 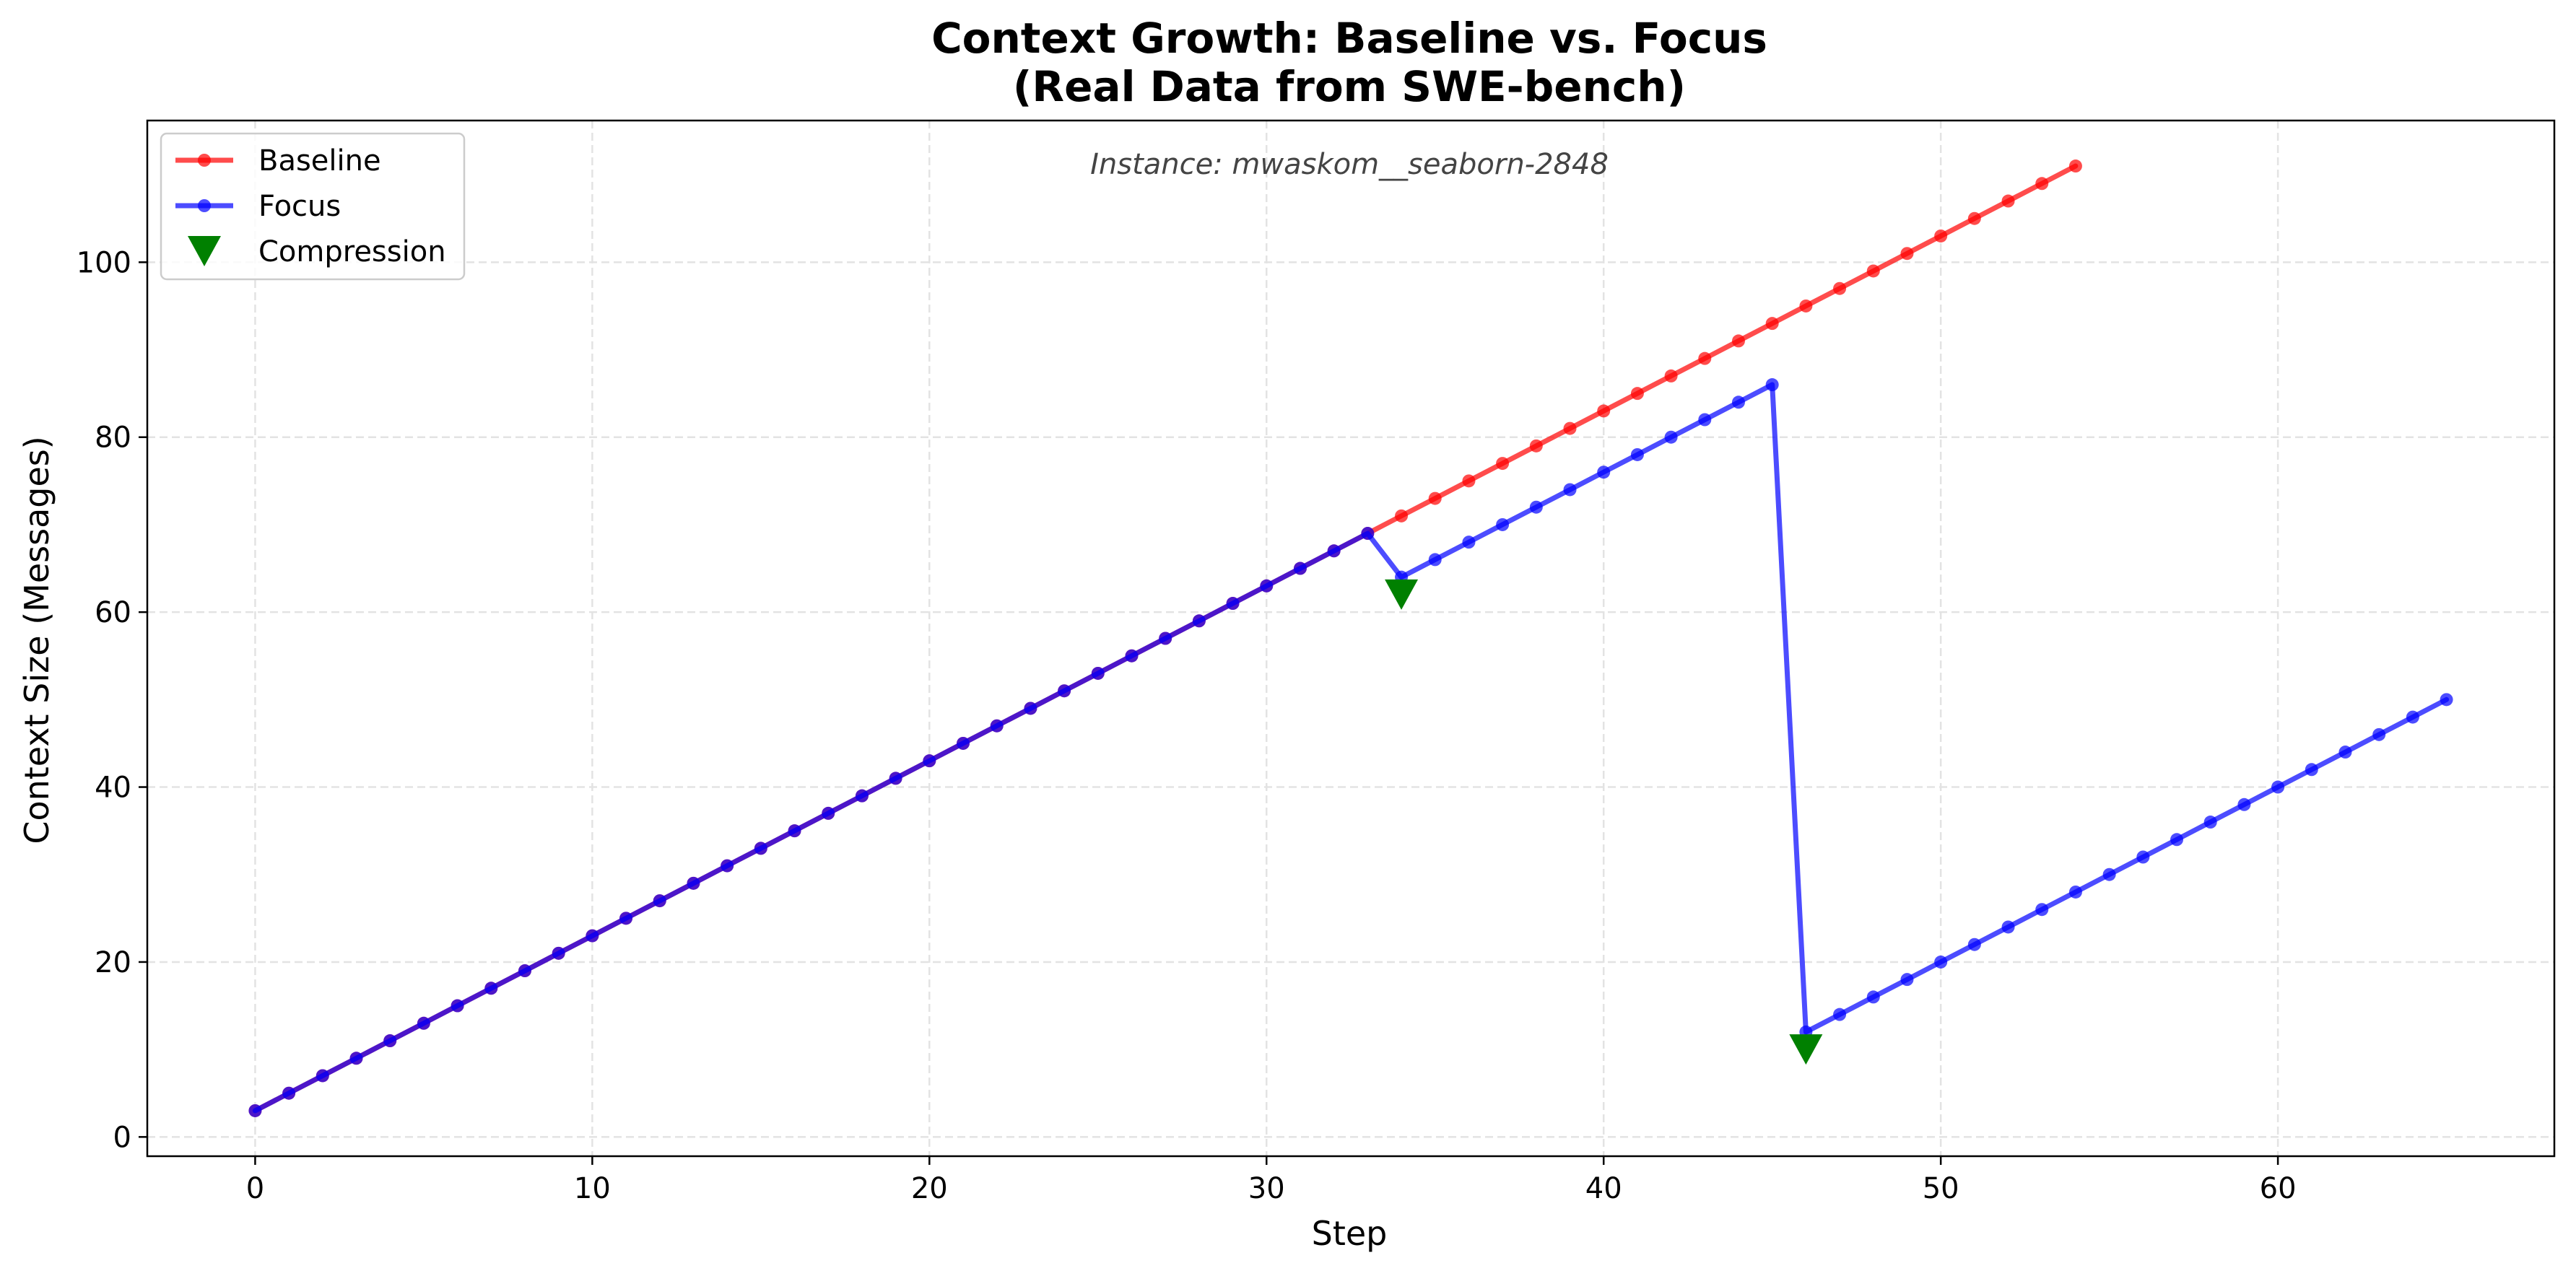 What do you see at coordinates (122, 1137) in the screenshot?
I see `y-tick-label: 0` at bounding box center [122, 1137].